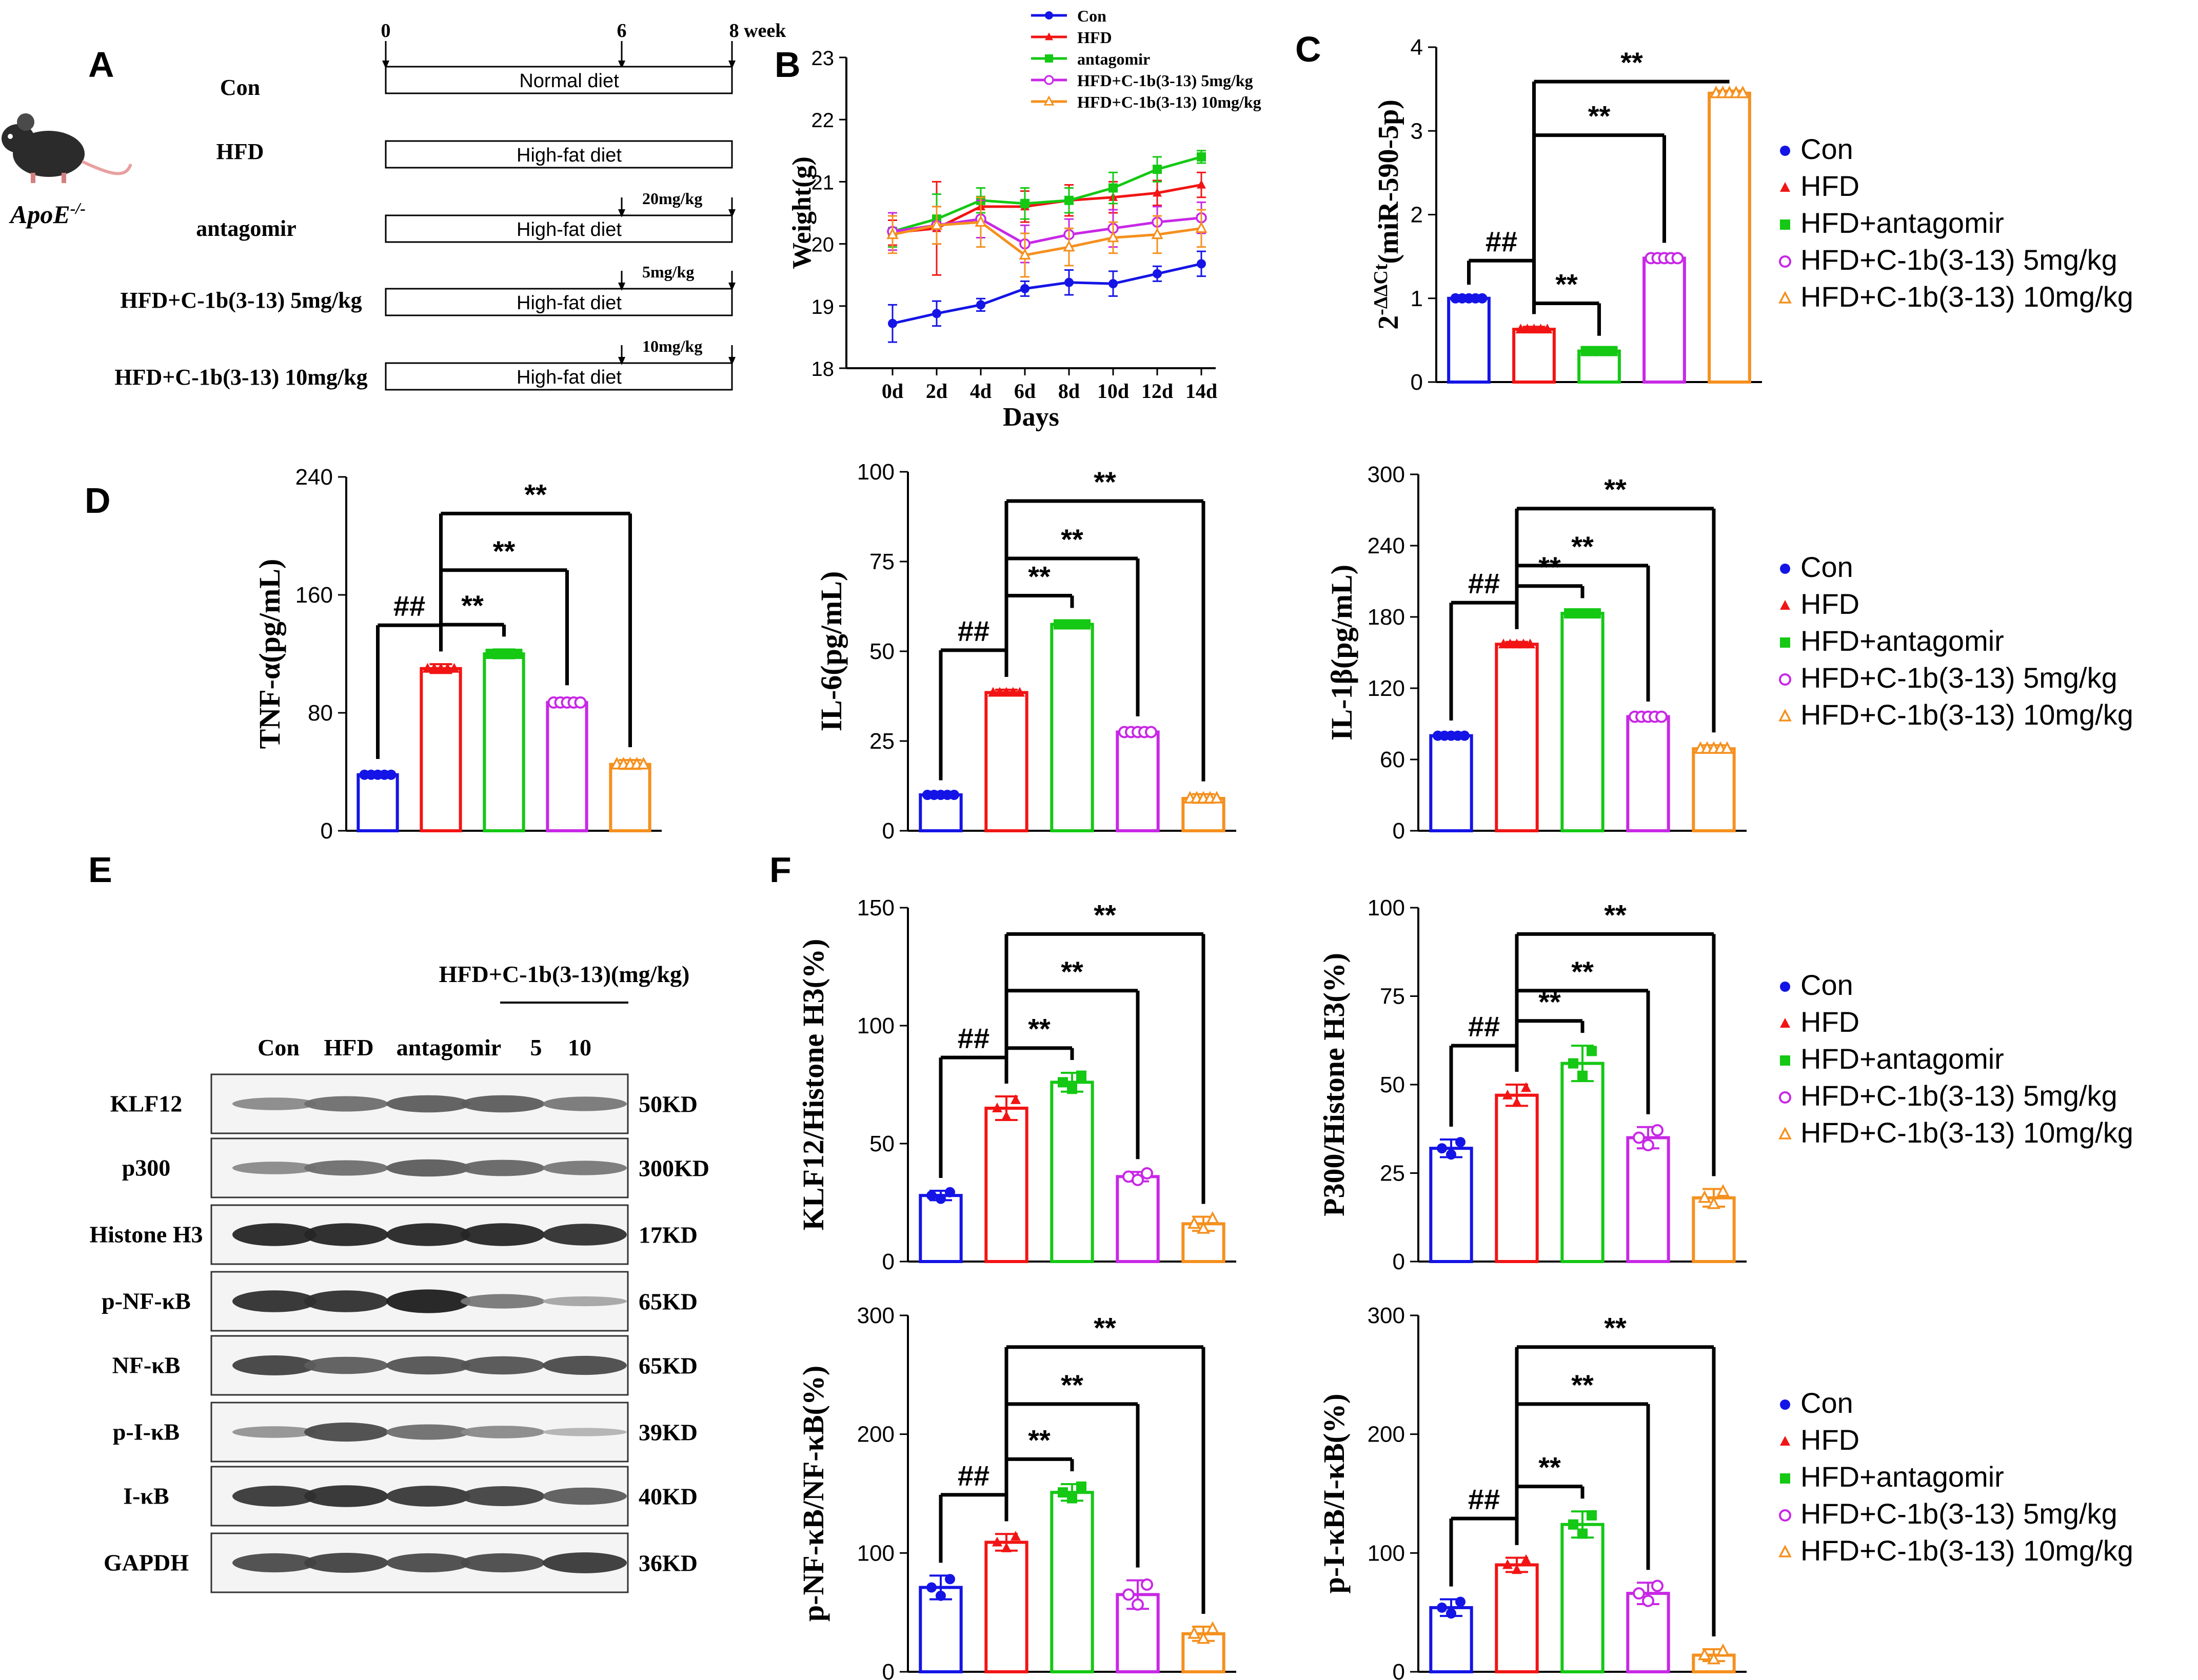 The height and width of the screenshot is (1680, 2198). I want to click on legend-label: HFD+C-1b(3-13) 10mg/kg, so click(1966, 297).